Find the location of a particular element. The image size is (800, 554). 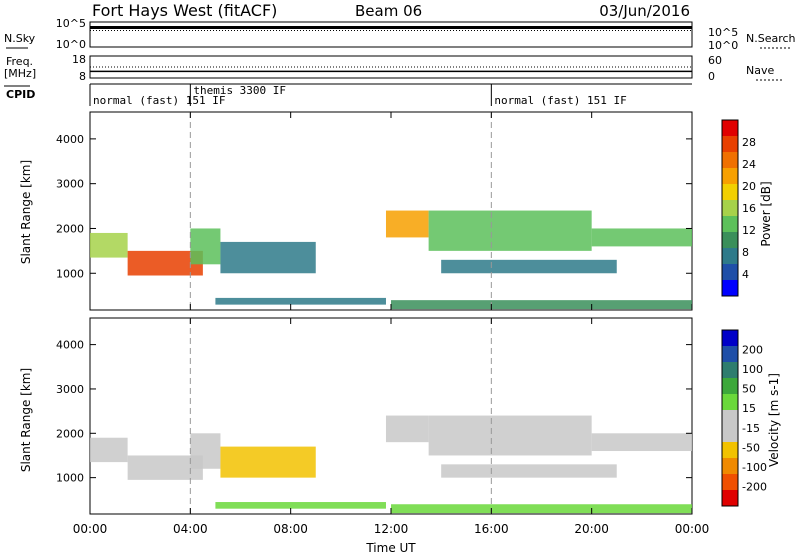

noise-right-label: N.Search is located at coordinates (771, 38).